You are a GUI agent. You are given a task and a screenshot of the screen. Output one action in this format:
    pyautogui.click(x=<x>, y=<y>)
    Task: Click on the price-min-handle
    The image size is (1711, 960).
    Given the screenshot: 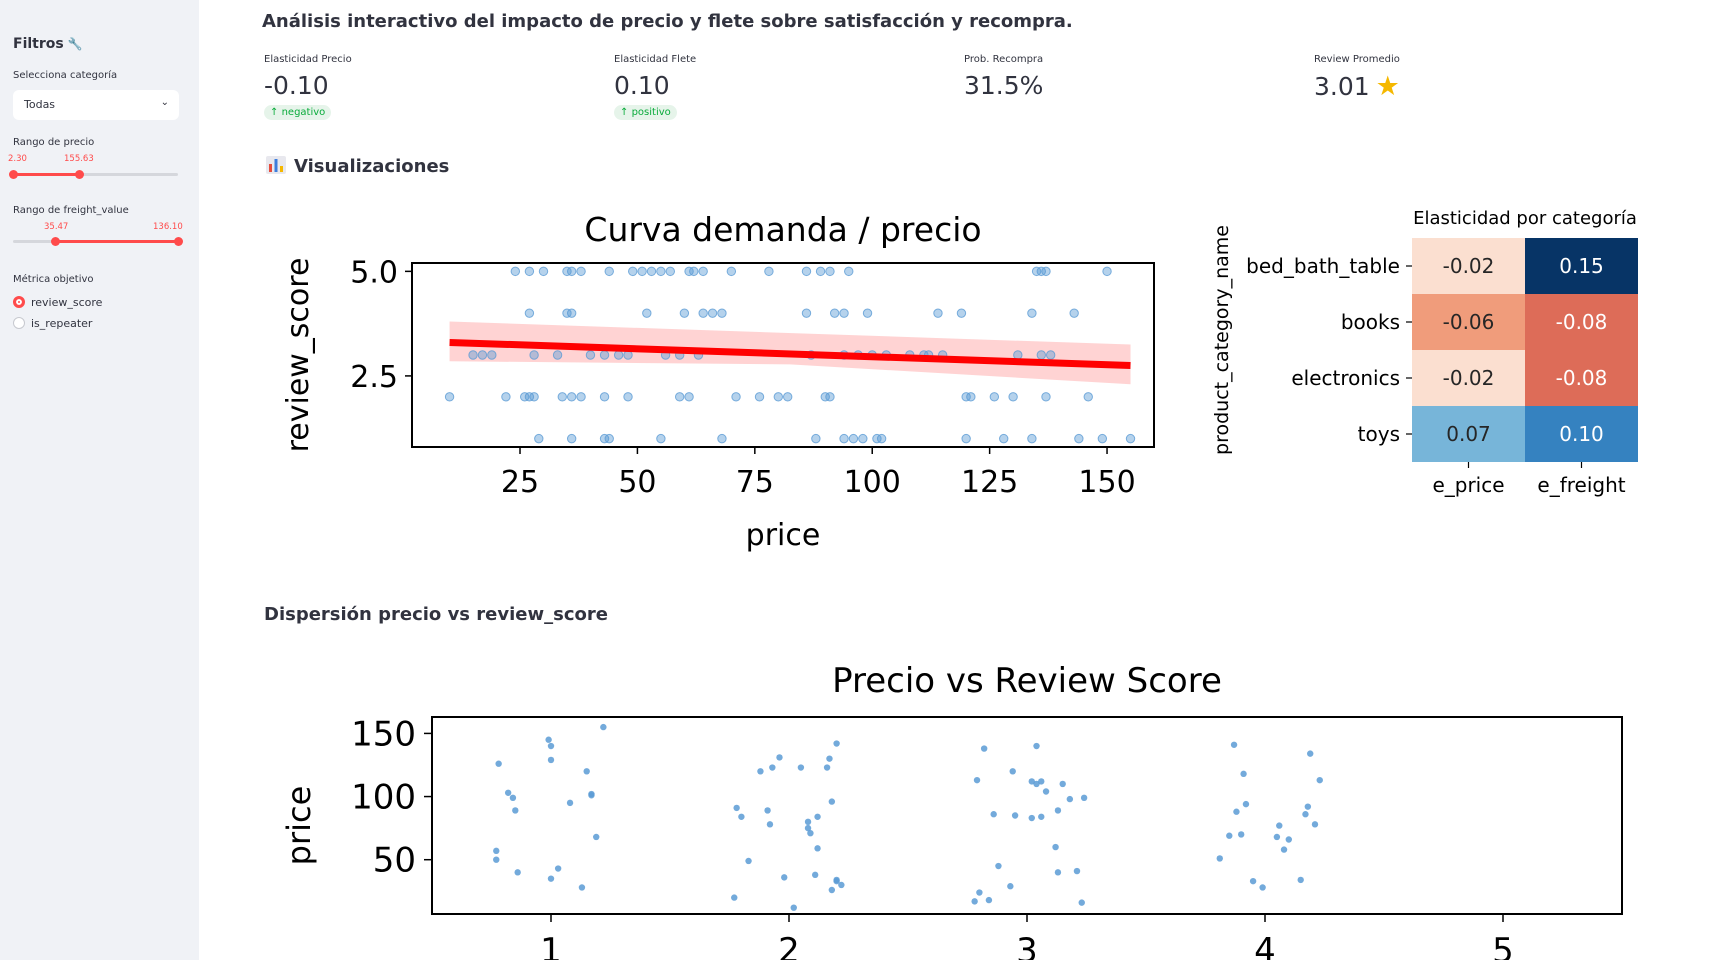 What is the action you would take?
    pyautogui.click(x=13, y=174)
    